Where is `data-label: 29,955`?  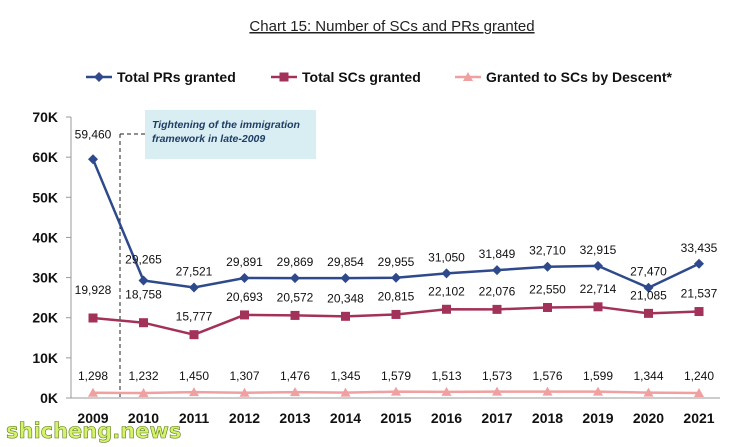
data-label: 29,955 is located at coordinates (396, 262).